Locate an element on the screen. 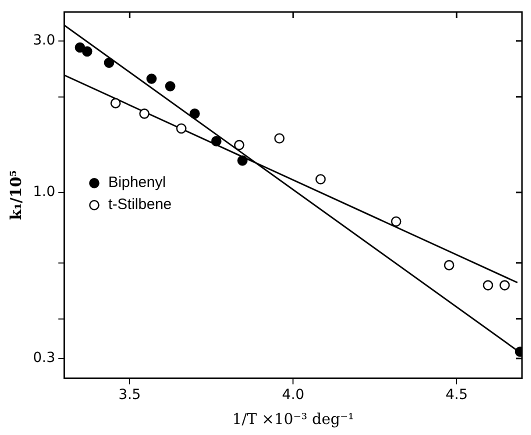 Image resolution: width=531 pixels, height=435 pixels. x-tick-label: 4.5 is located at coordinates (456, 395).